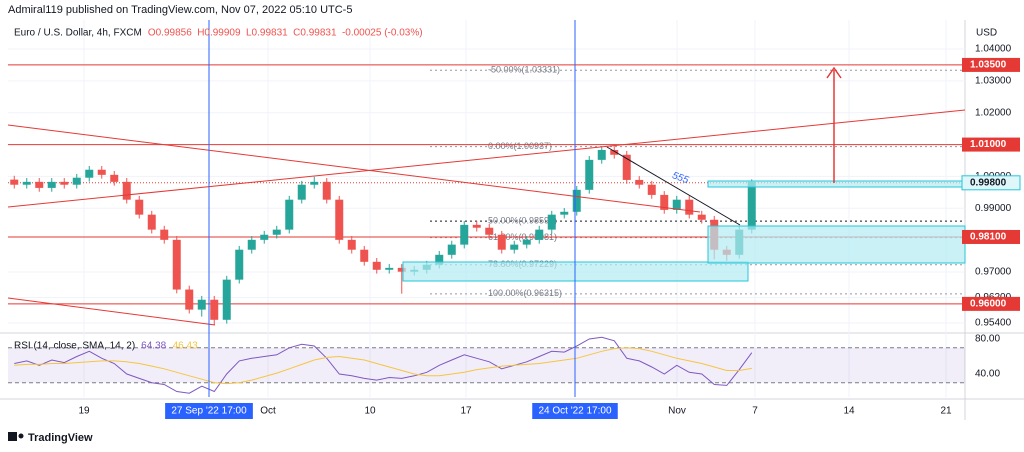 The image size is (1024, 452). I want to click on y-tick-label: 1.02000, so click(993, 112).